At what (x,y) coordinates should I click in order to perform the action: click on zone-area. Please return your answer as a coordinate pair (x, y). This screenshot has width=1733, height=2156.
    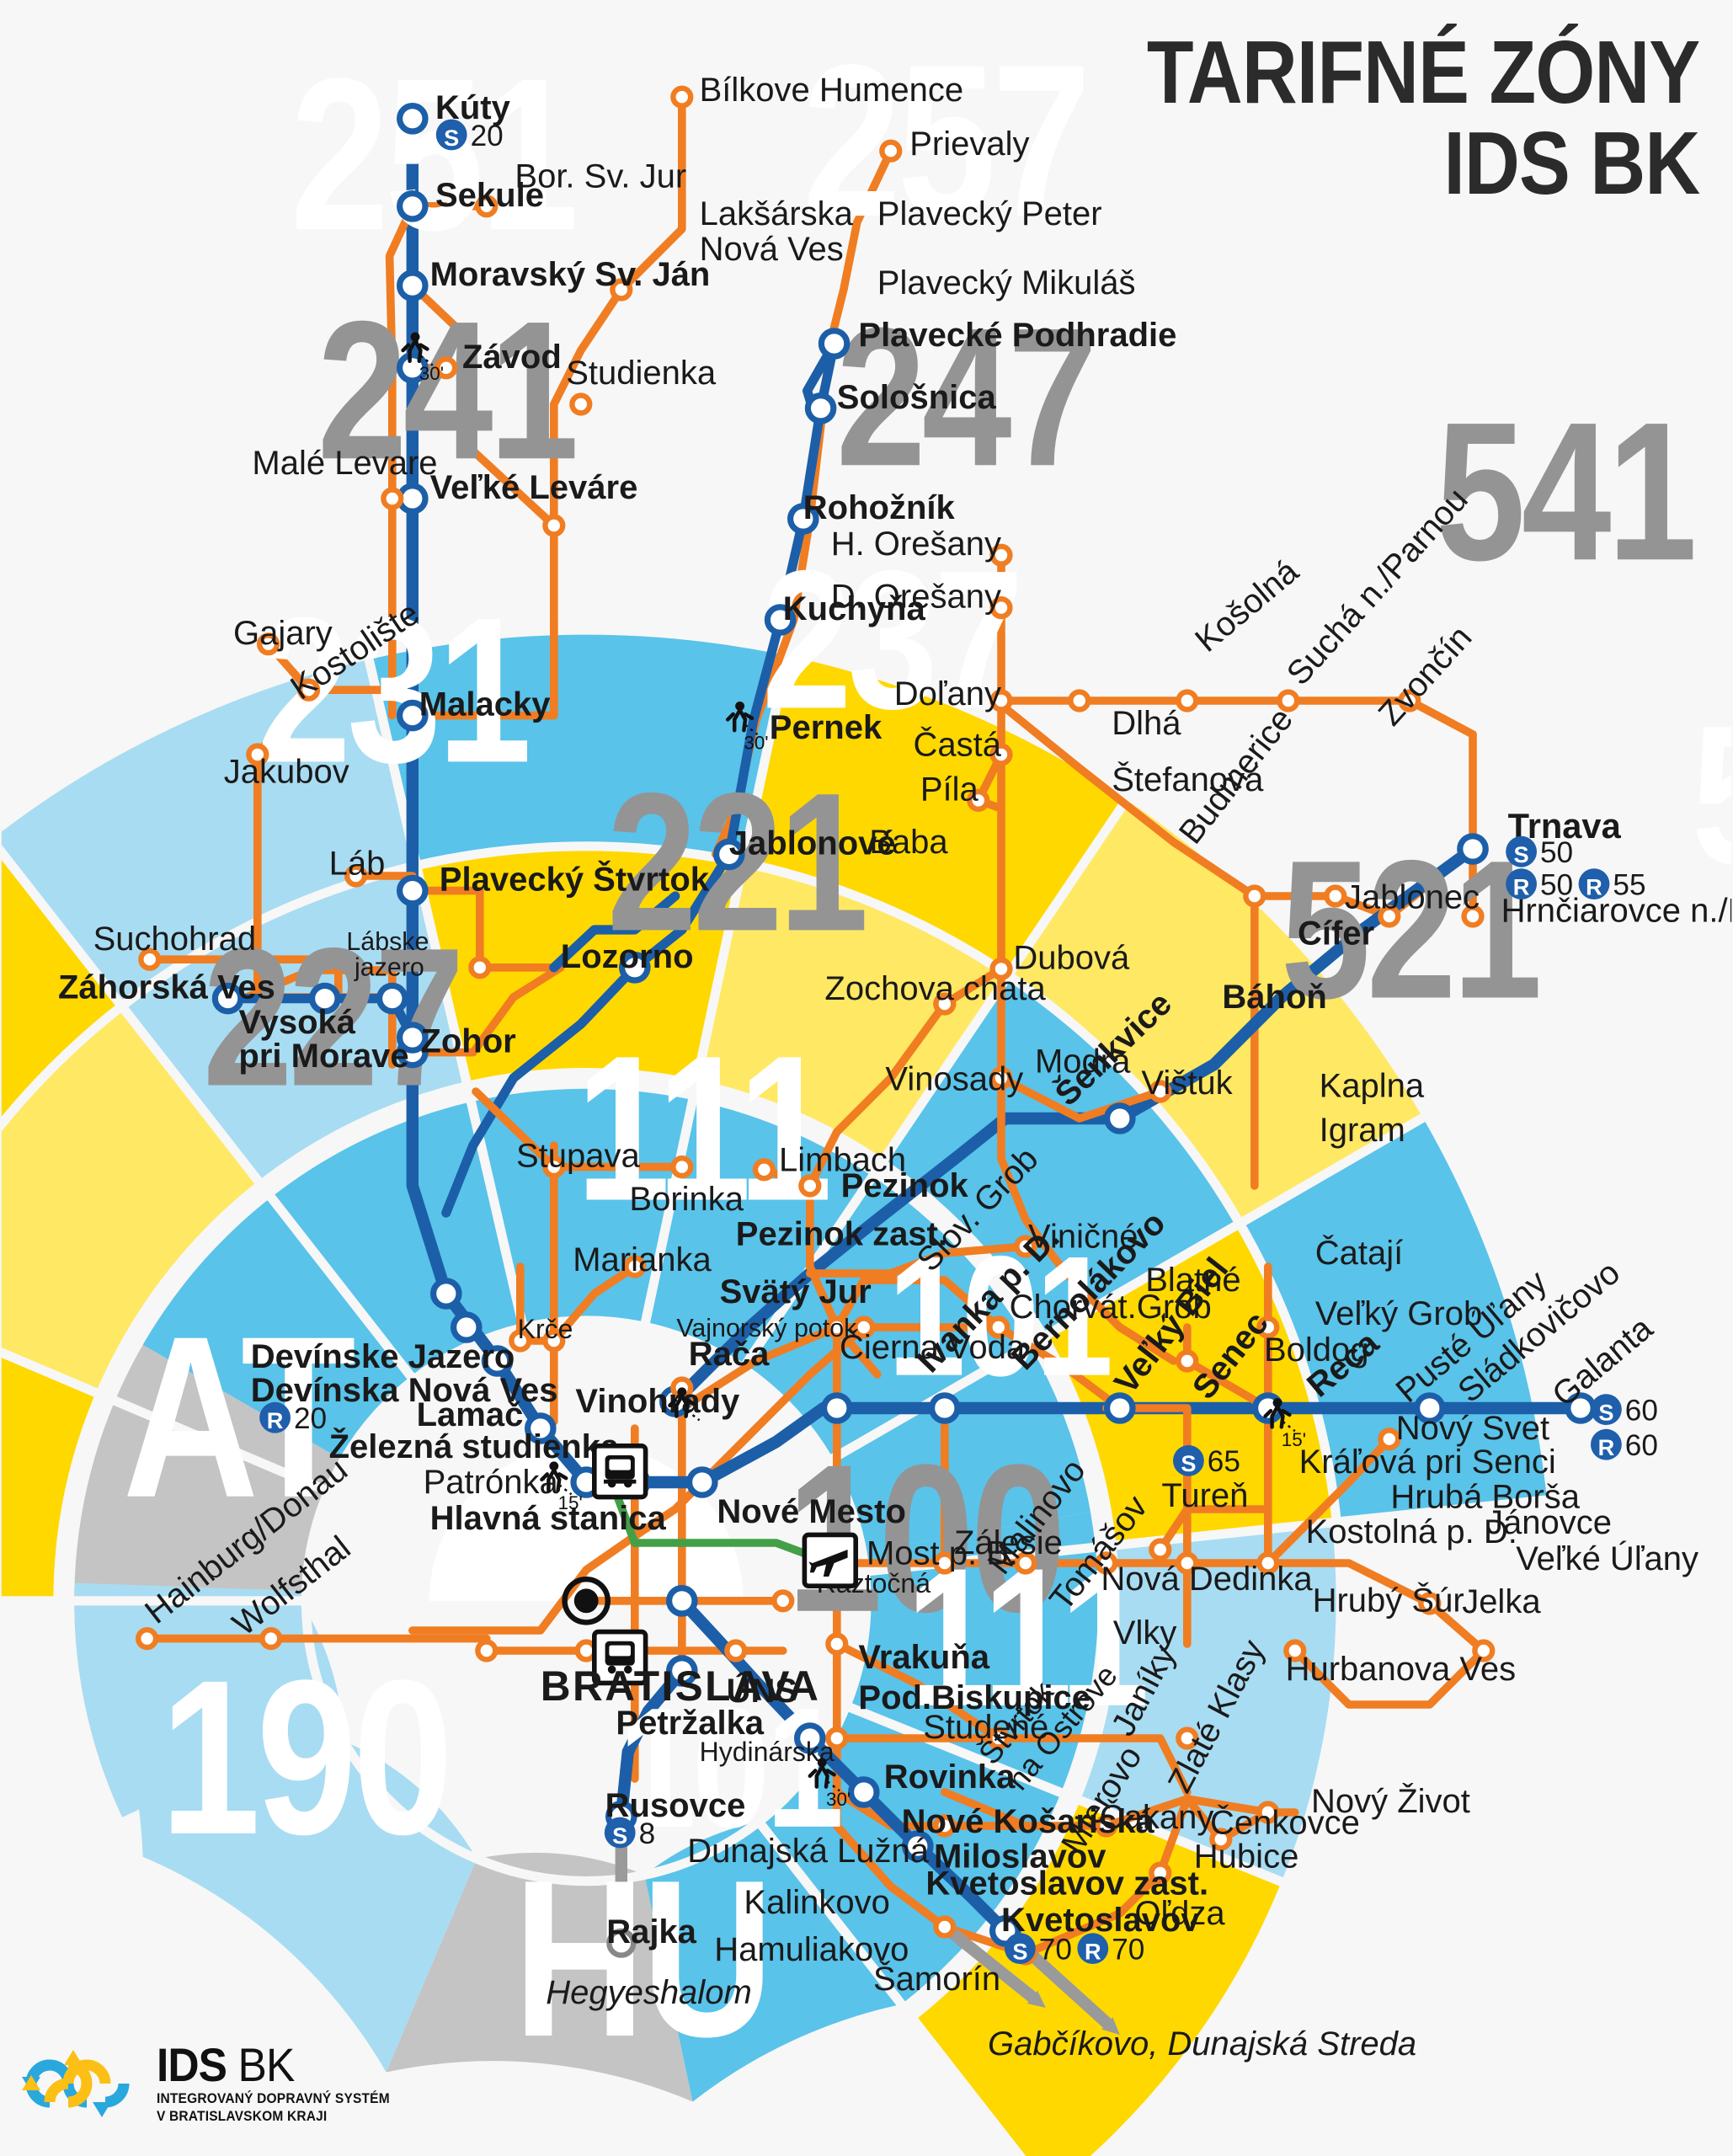
    Looking at the image, I should click on (209, 1733).